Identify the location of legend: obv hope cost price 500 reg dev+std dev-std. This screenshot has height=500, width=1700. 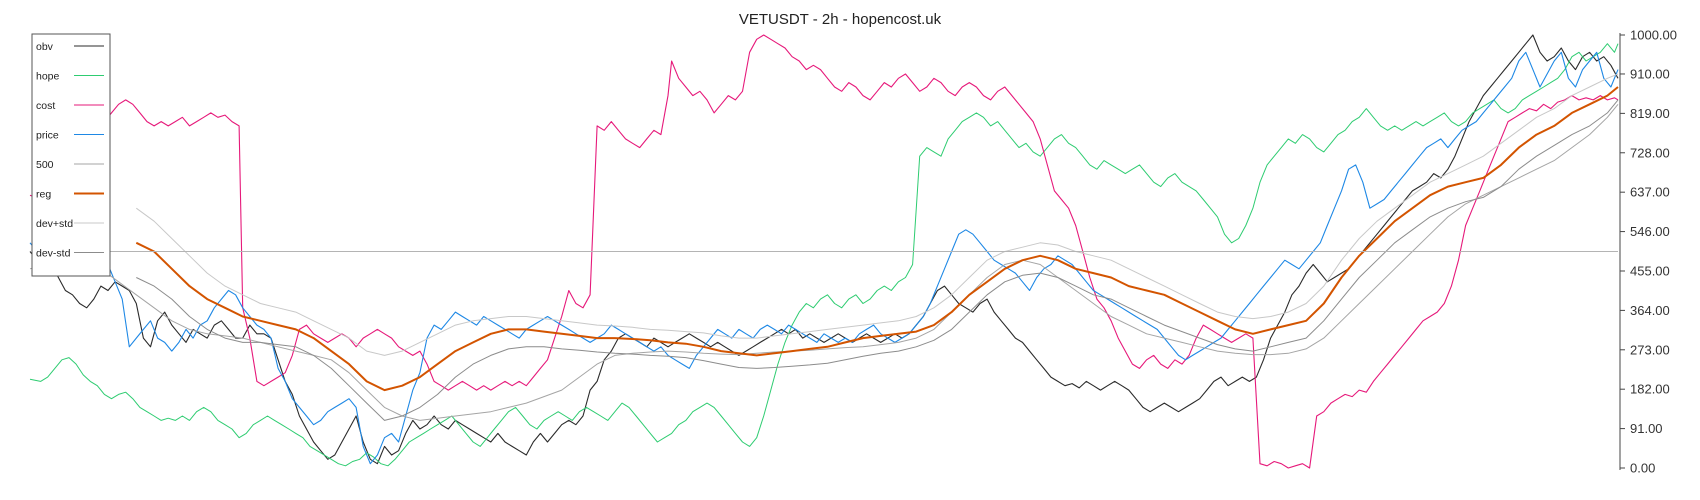
(71, 155).